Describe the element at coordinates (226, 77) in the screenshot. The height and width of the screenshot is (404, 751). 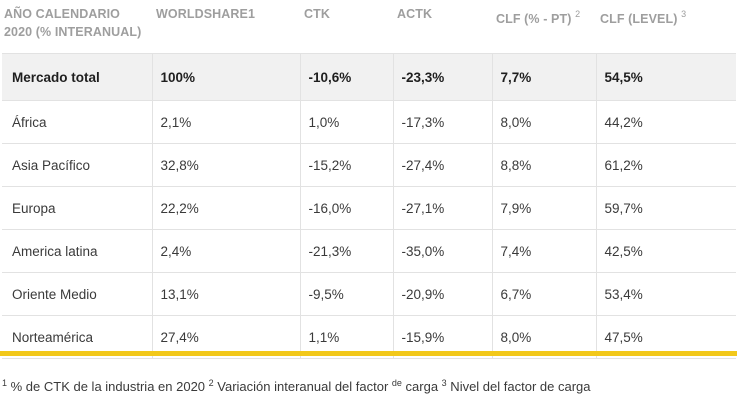
I see `cell-worldshare: 100%` at that location.